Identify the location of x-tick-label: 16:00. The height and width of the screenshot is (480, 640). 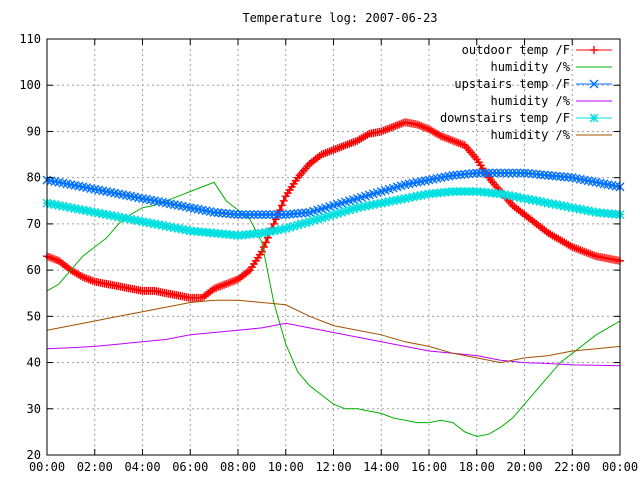
(429, 467).